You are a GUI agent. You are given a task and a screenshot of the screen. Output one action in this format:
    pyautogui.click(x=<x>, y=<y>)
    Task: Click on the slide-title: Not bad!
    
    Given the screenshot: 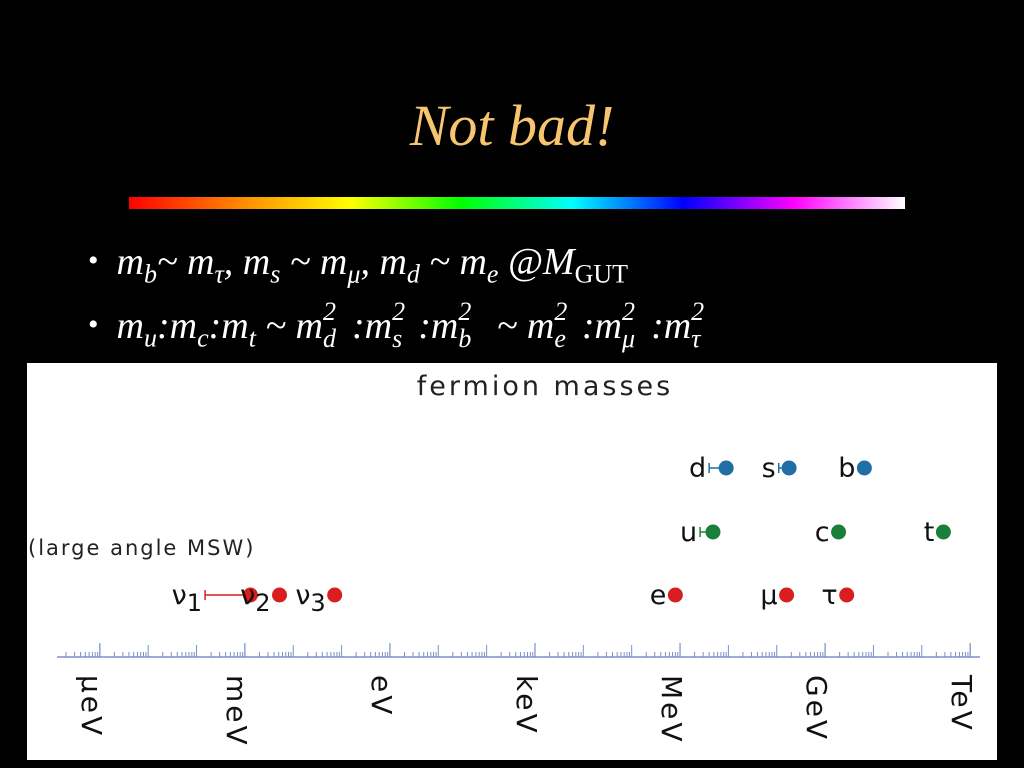 What is the action you would take?
    pyautogui.click(x=512, y=125)
    